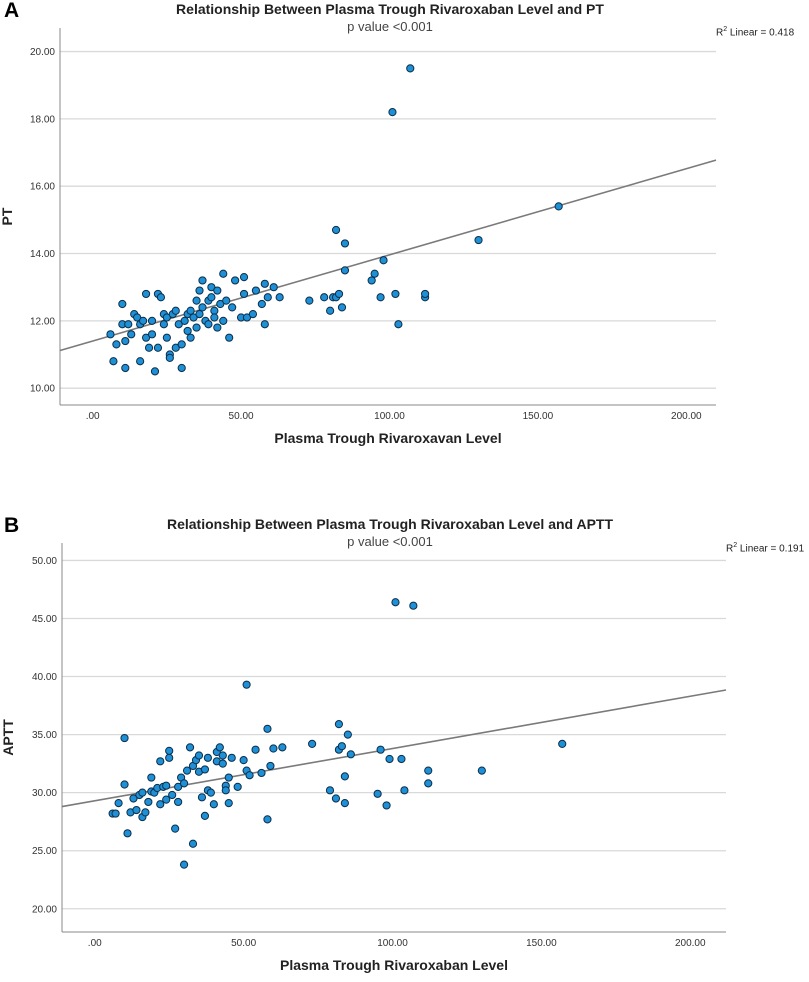 The width and height of the screenshot is (809, 982). What do you see at coordinates (755, 32) in the screenshot?
I see `r2-annotation: R2 Linear = 0.418` at bounding box center [755, 32].